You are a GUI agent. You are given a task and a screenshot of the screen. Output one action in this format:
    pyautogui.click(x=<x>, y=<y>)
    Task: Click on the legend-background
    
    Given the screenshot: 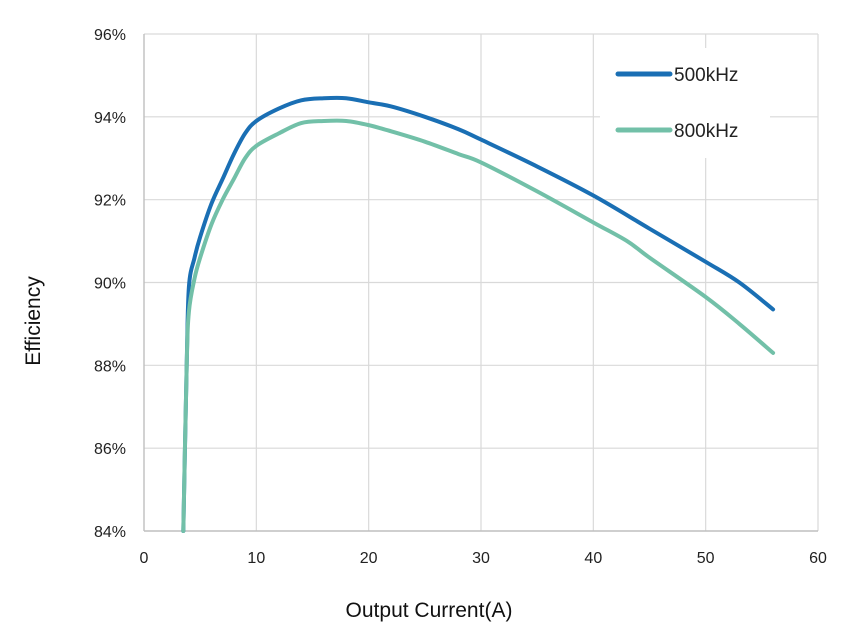 What is the action you would take?
    pyautogui.click(x=685, y=103)
    